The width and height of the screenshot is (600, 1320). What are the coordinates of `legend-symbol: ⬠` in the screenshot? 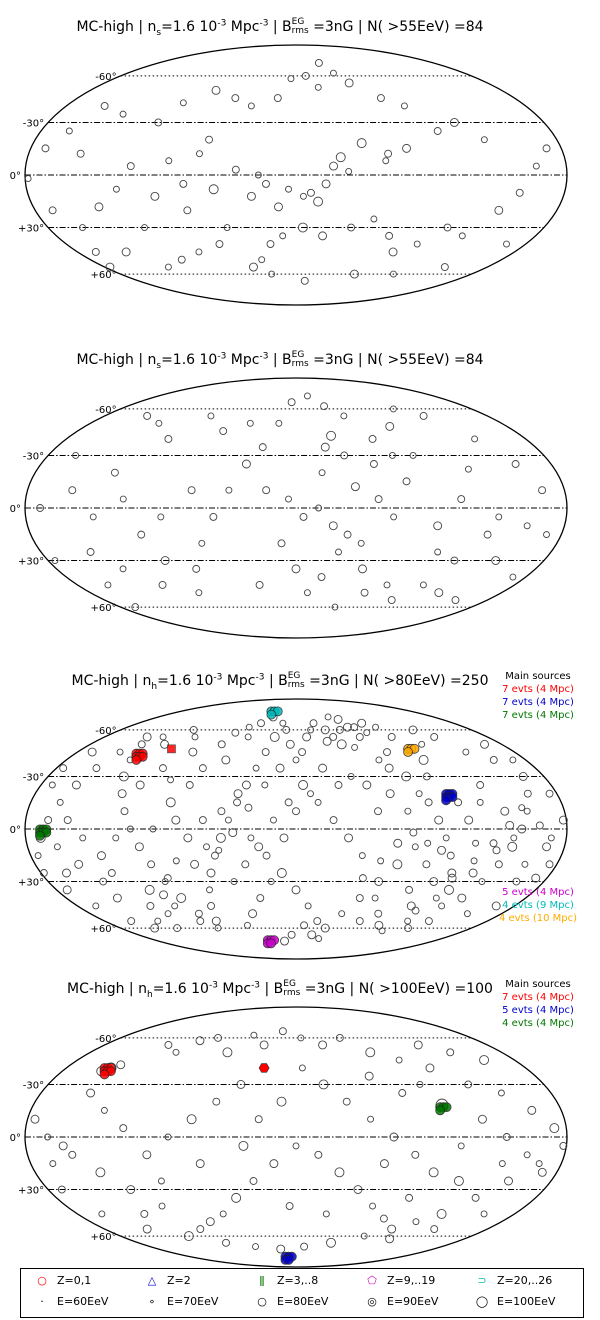 It's located at (372, 1280).